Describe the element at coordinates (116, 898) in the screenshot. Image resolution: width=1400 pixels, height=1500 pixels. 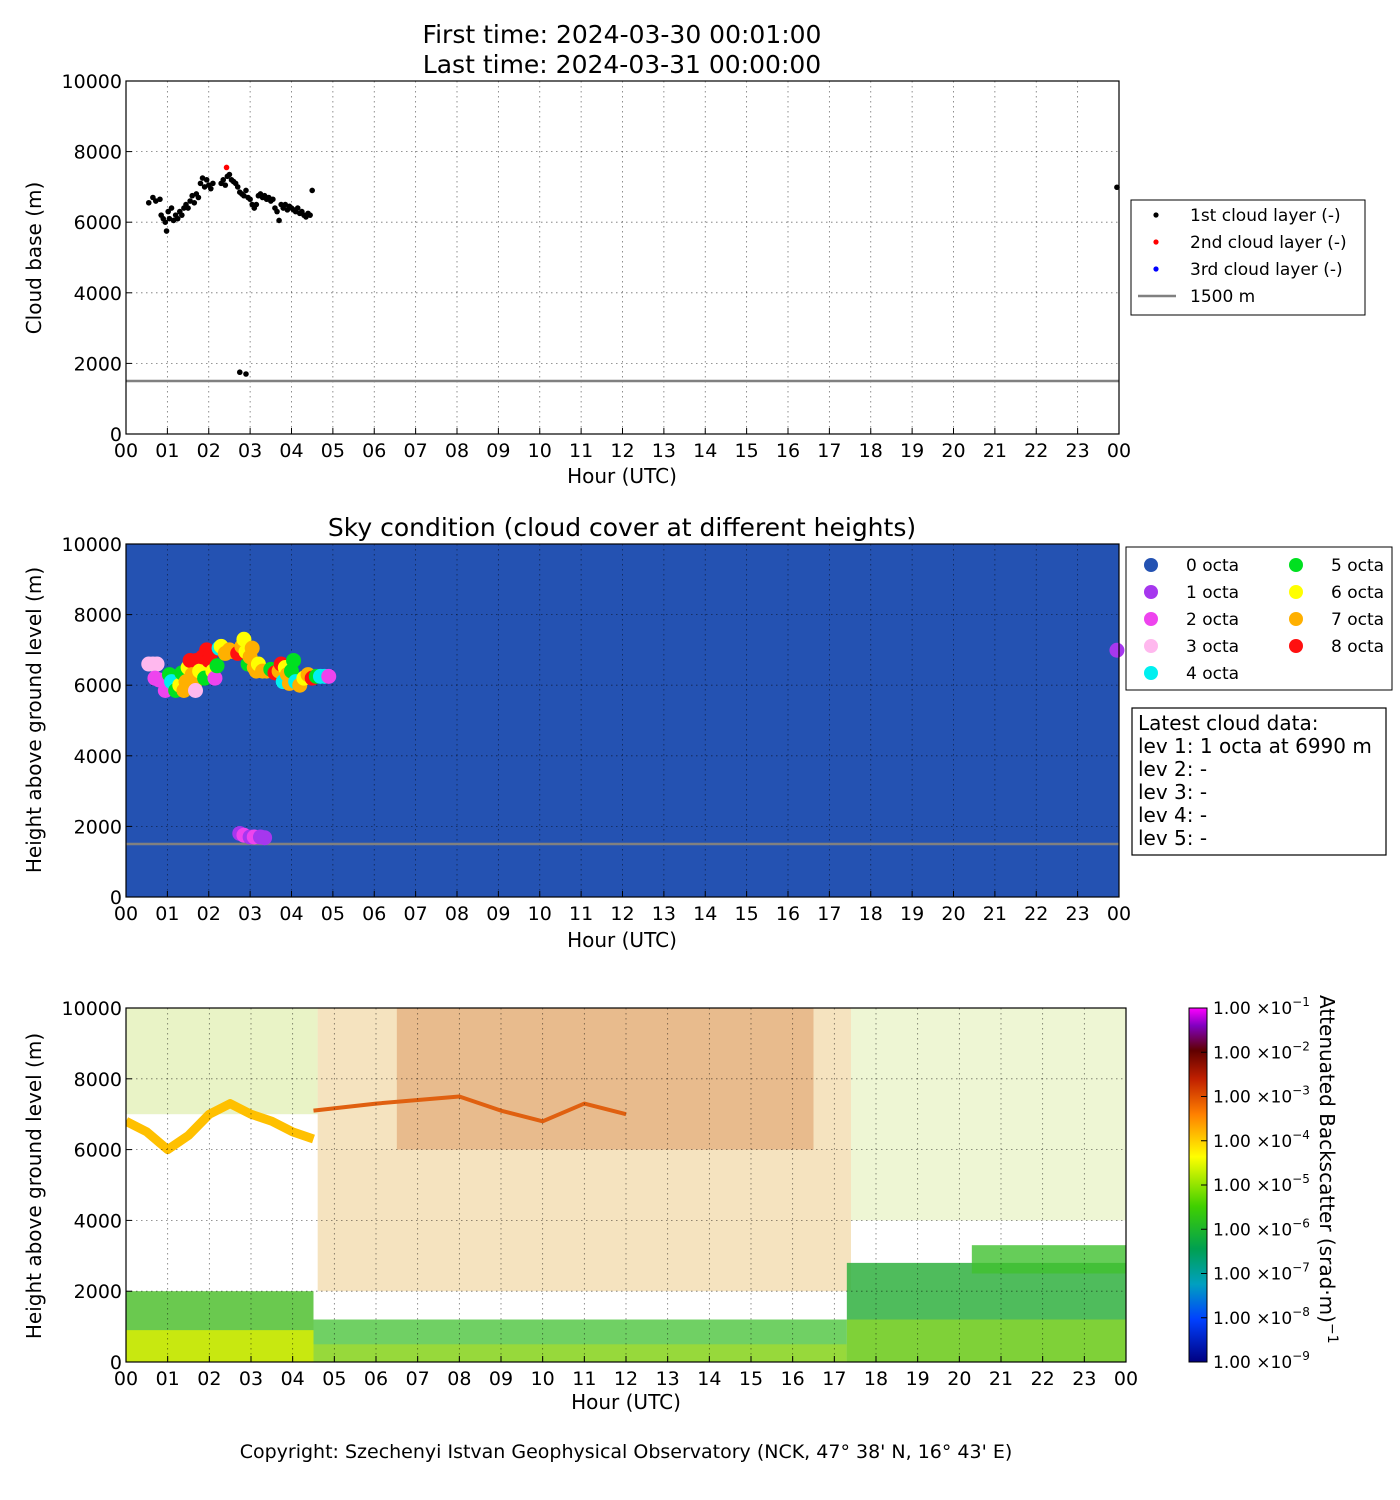
I see `y-tick-label: 0` at that location.